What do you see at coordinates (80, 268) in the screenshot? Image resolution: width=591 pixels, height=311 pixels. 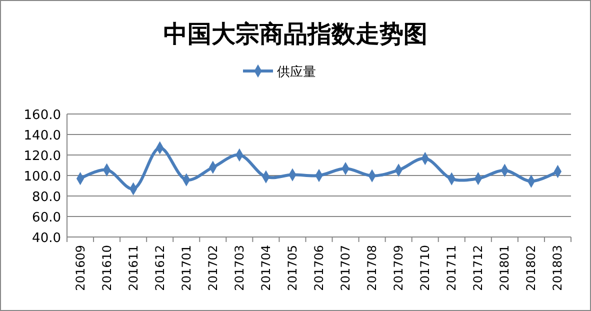 I see `x-tick-label: 201609` at bounding box center [80, 268].